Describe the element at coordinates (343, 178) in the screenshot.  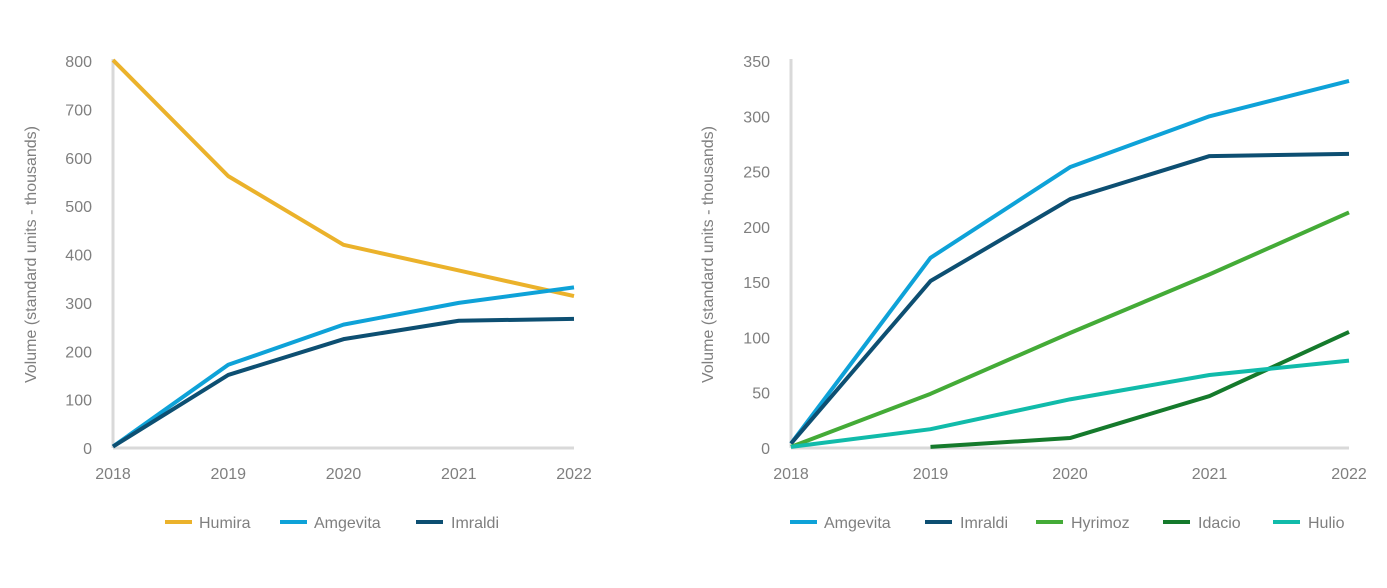
I see `series-line-humira` at that location.